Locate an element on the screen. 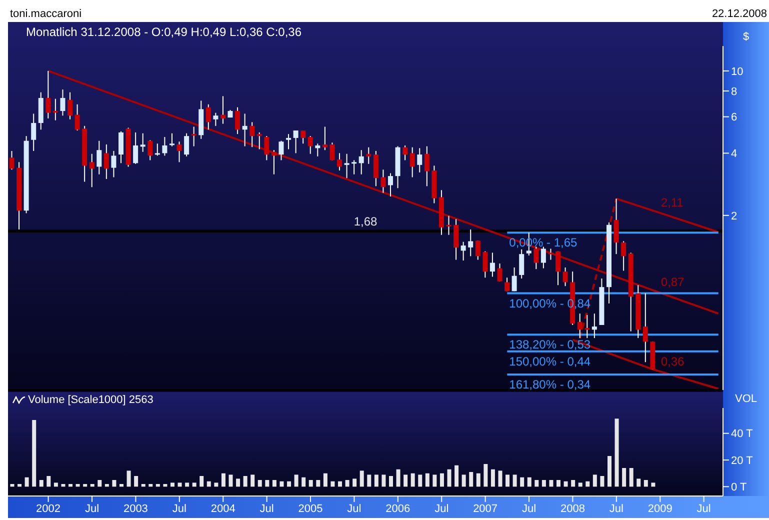 The height and width of the screenshot is (520, 769). x-tick-label: 2002 is located at coordinates (48, 508).